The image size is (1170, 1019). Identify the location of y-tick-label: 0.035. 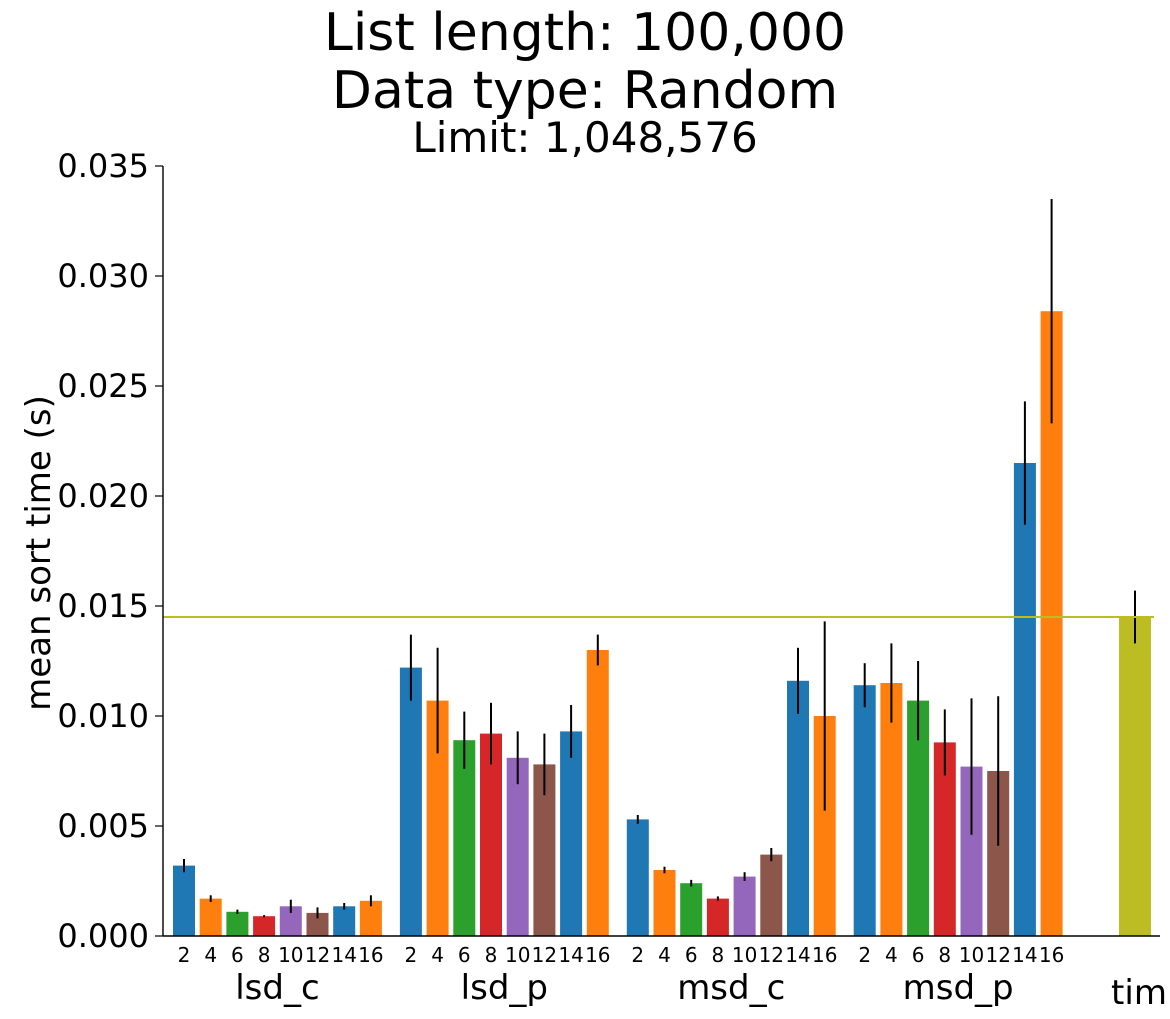
(103, 166).